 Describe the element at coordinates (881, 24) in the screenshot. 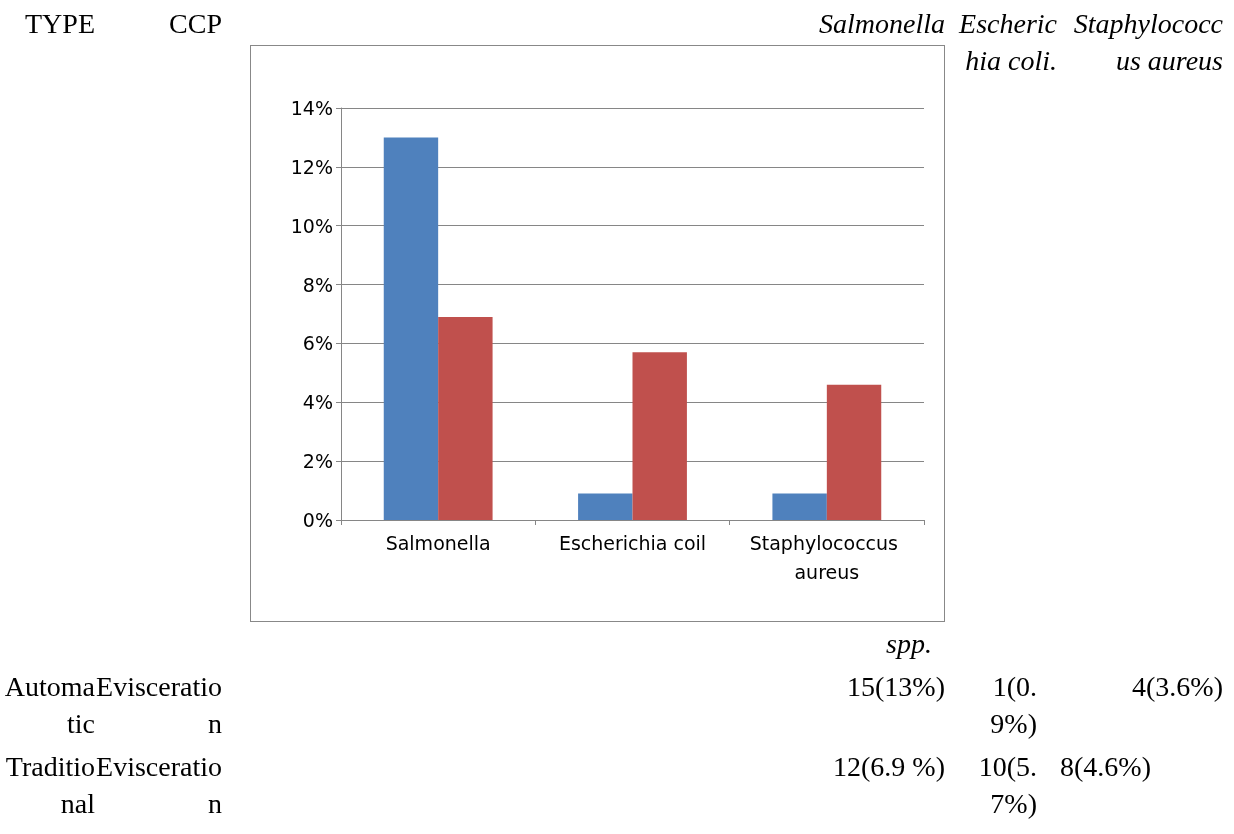

I see `text: Salmonella` at that location.